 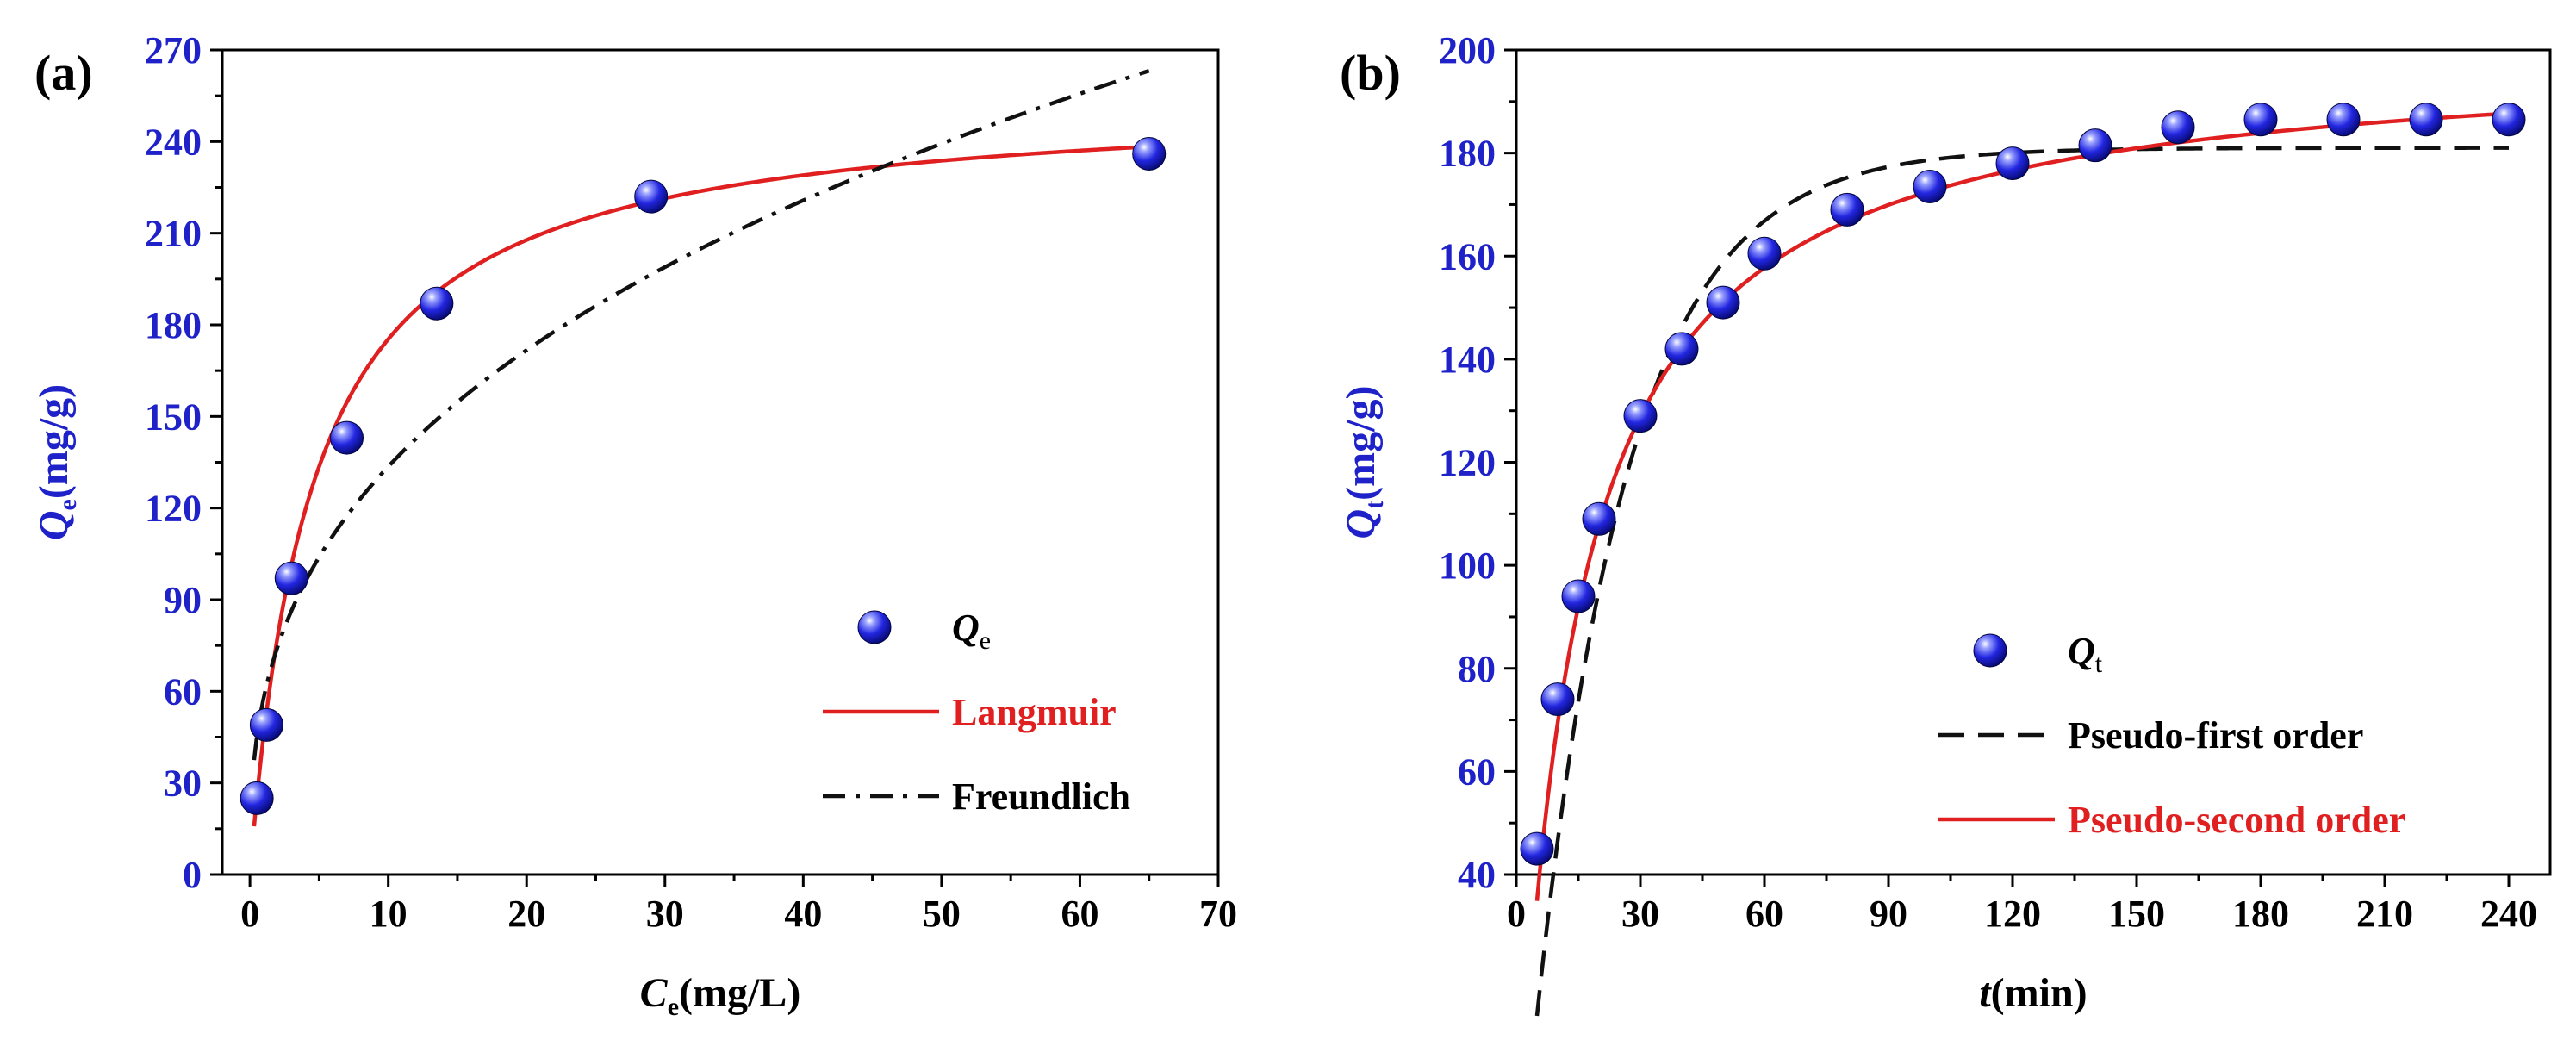 I want to click on y-tick-label: 100, so click(x=1468, y=566).